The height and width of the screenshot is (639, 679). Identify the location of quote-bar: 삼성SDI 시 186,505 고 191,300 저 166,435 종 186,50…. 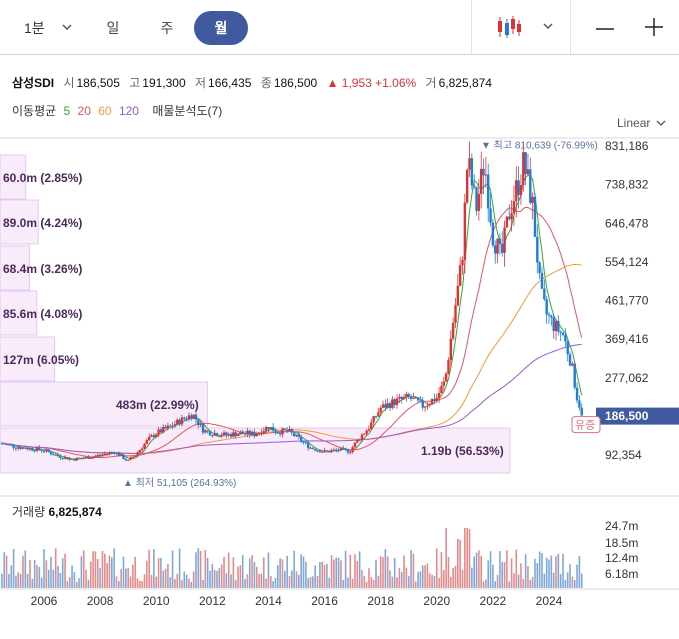
(255, 82).